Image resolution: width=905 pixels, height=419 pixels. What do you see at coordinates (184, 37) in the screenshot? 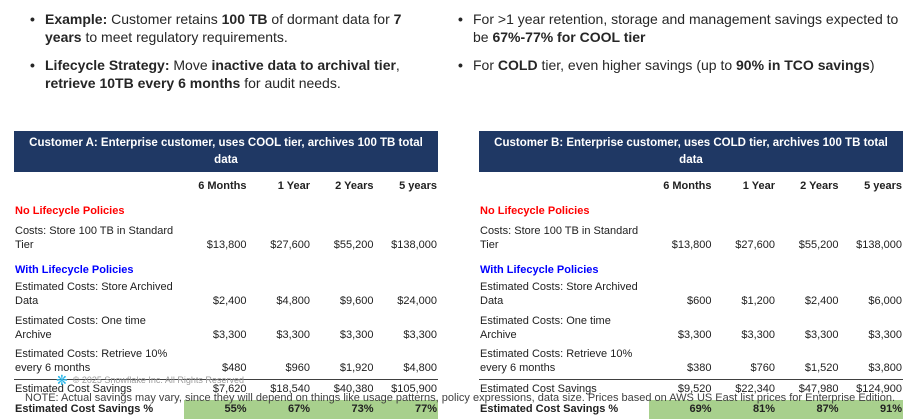
I see `bullet-text: to meet regulatory requirements.` at bounding box center [184, 37].